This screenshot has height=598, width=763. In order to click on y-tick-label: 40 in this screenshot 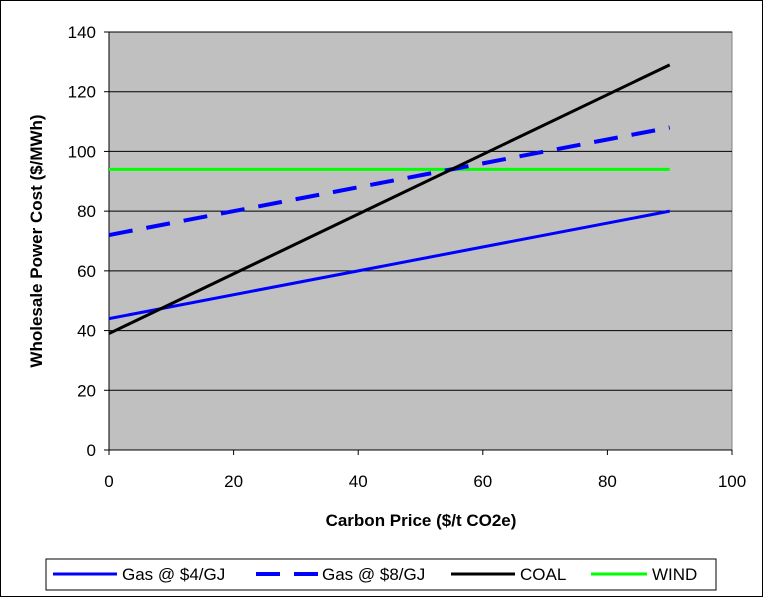, I will do `click(86, 331)`.